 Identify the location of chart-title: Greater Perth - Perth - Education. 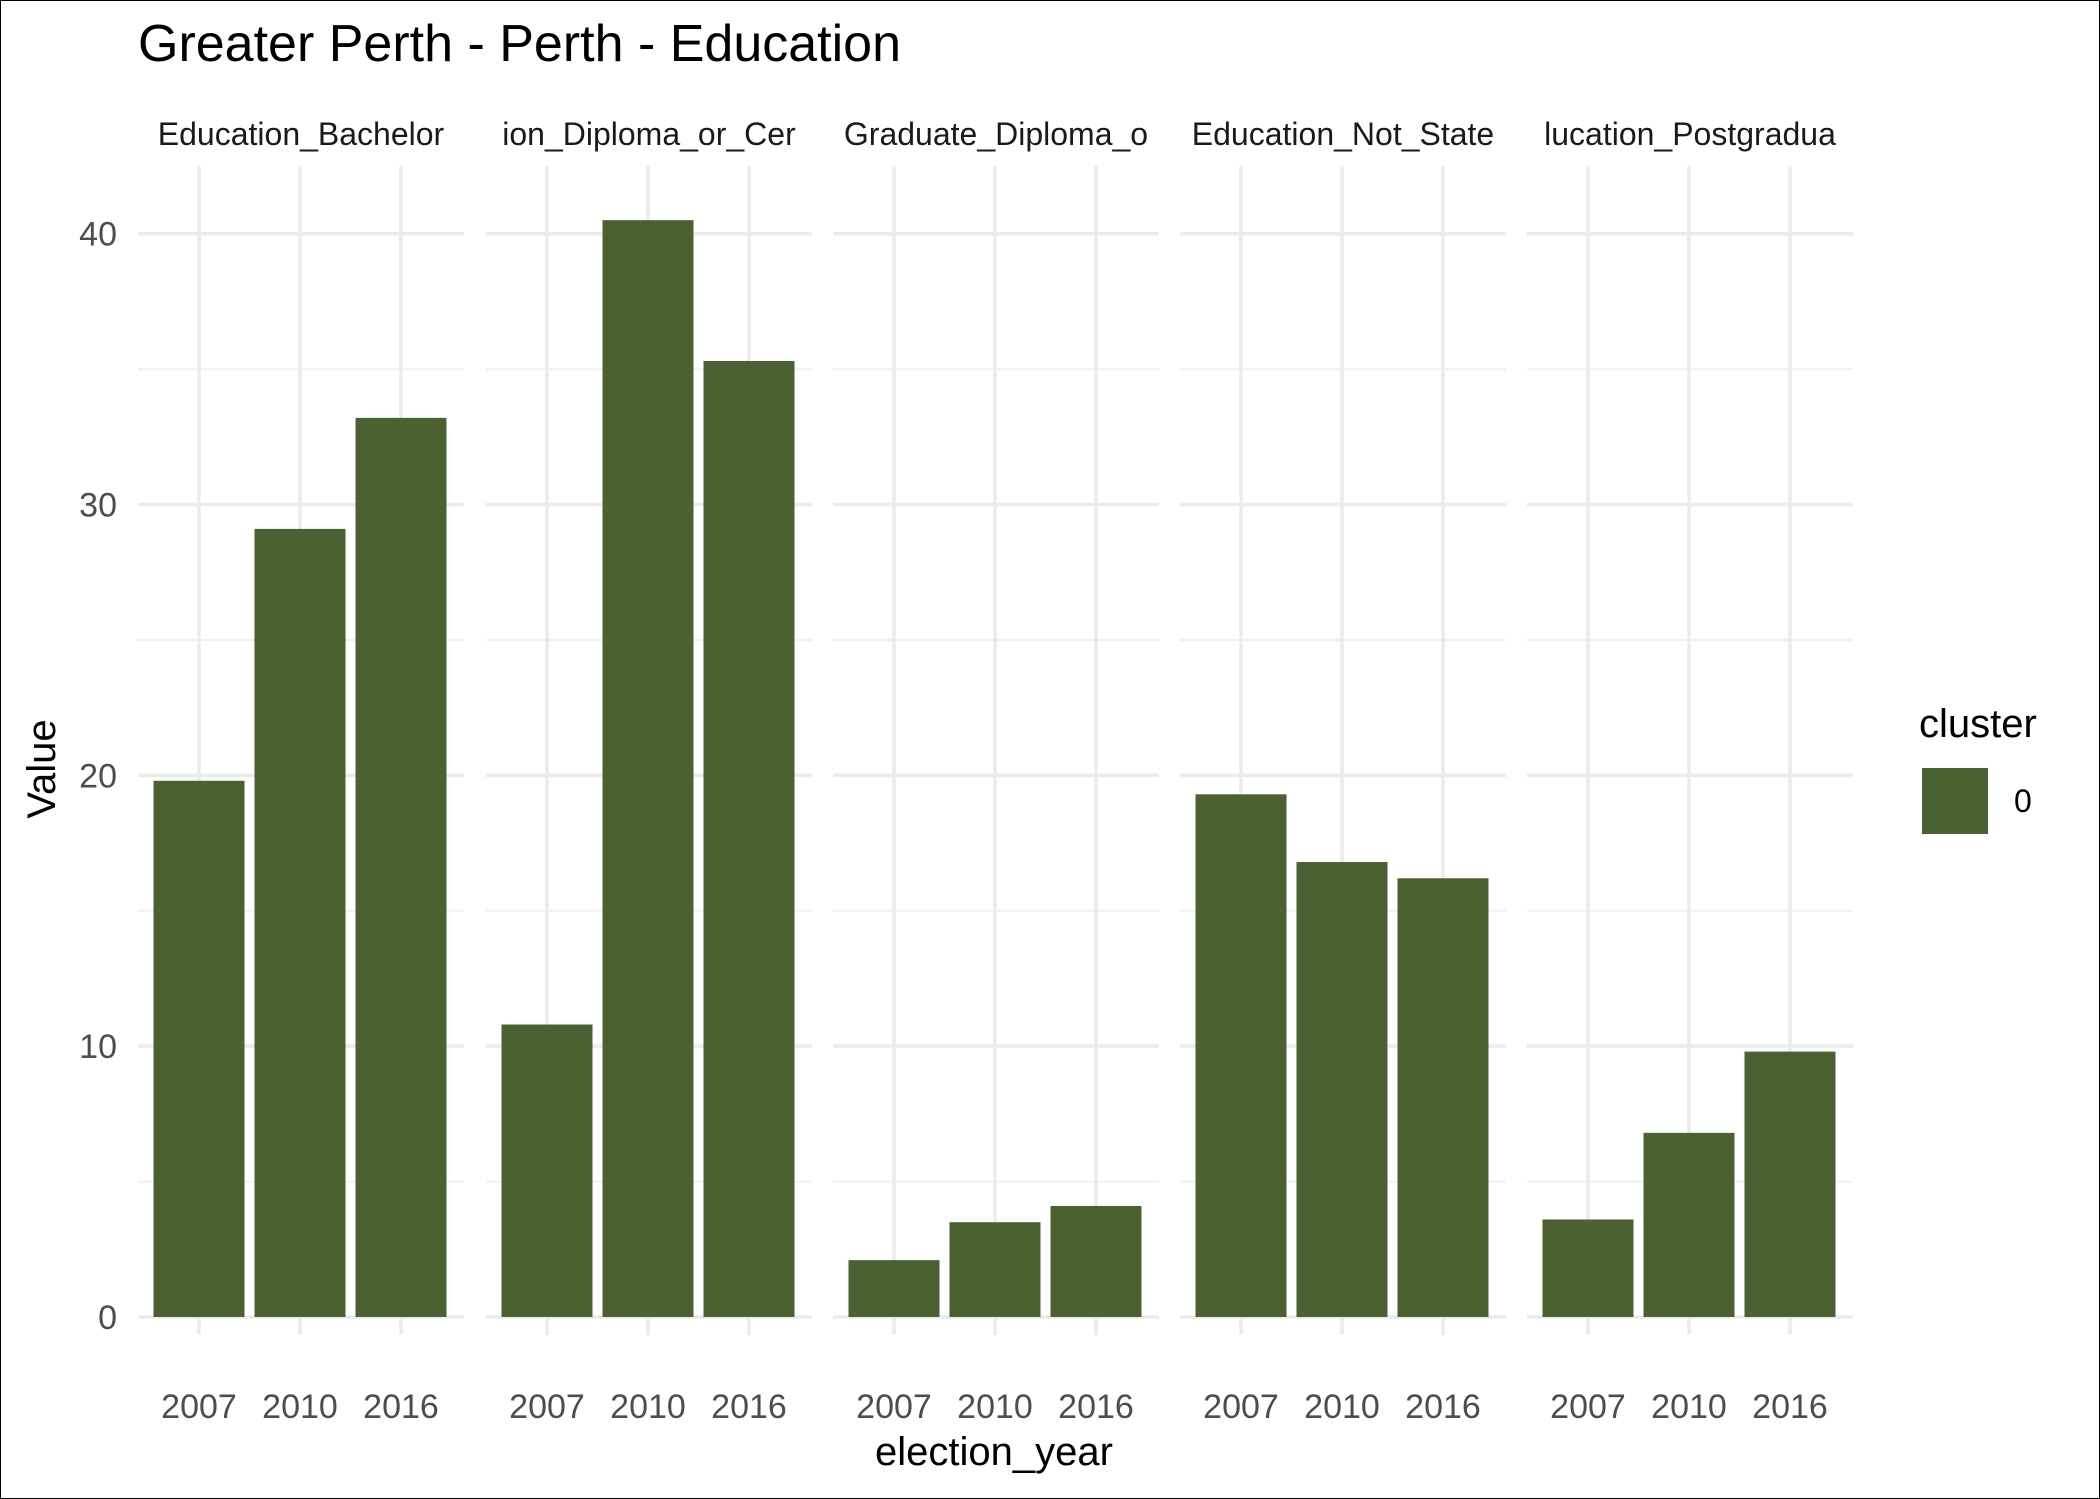
(519, 44).